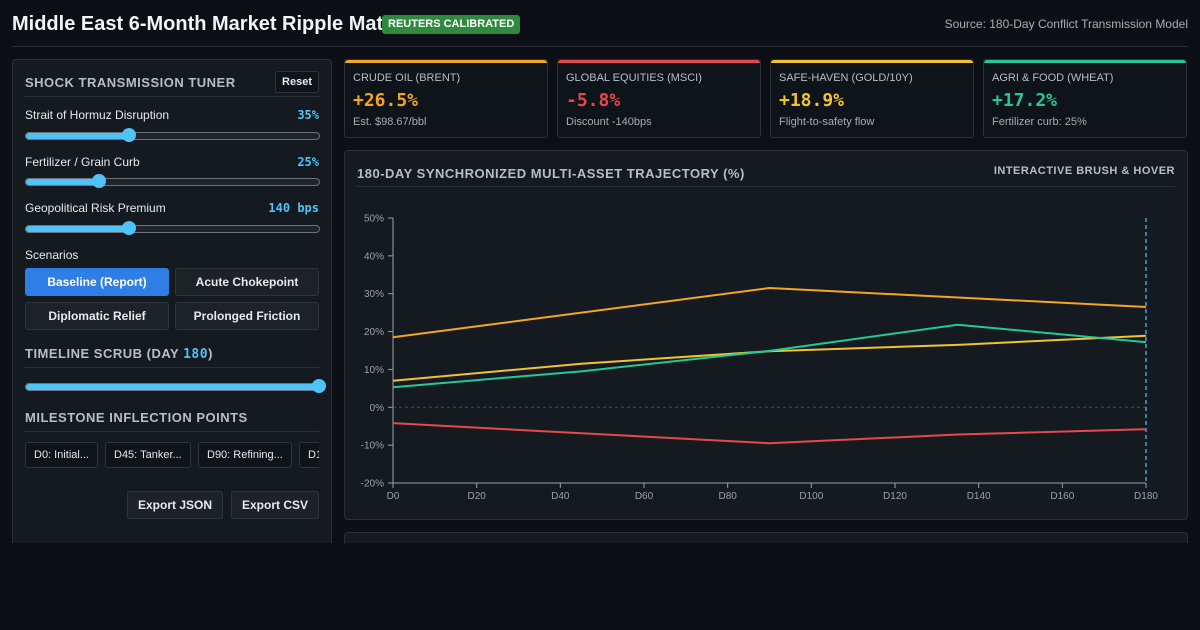 The height and width of the screenshot is (630, 1200). Describe the element at coordinates (172, 135) in the screenshot. I see `hormuz-slider` at that location.